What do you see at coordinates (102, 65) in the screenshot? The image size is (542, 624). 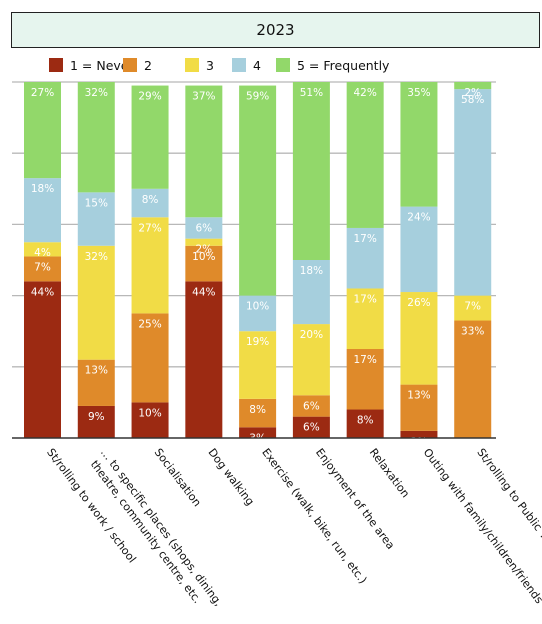 I see `legend-label: 1 = Never` at bounding box center [102, 65].